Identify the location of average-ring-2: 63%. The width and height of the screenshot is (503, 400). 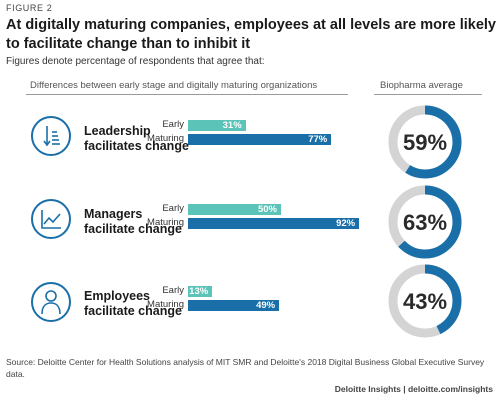
(425, 222).